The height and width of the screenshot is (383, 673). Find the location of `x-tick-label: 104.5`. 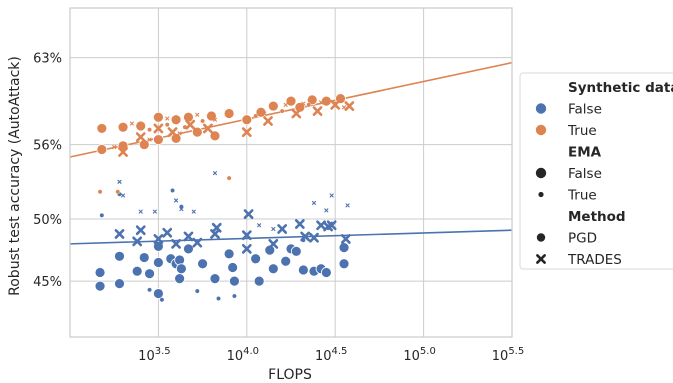

x-tick-label: 104.5 is located at coordinates (331, 355).